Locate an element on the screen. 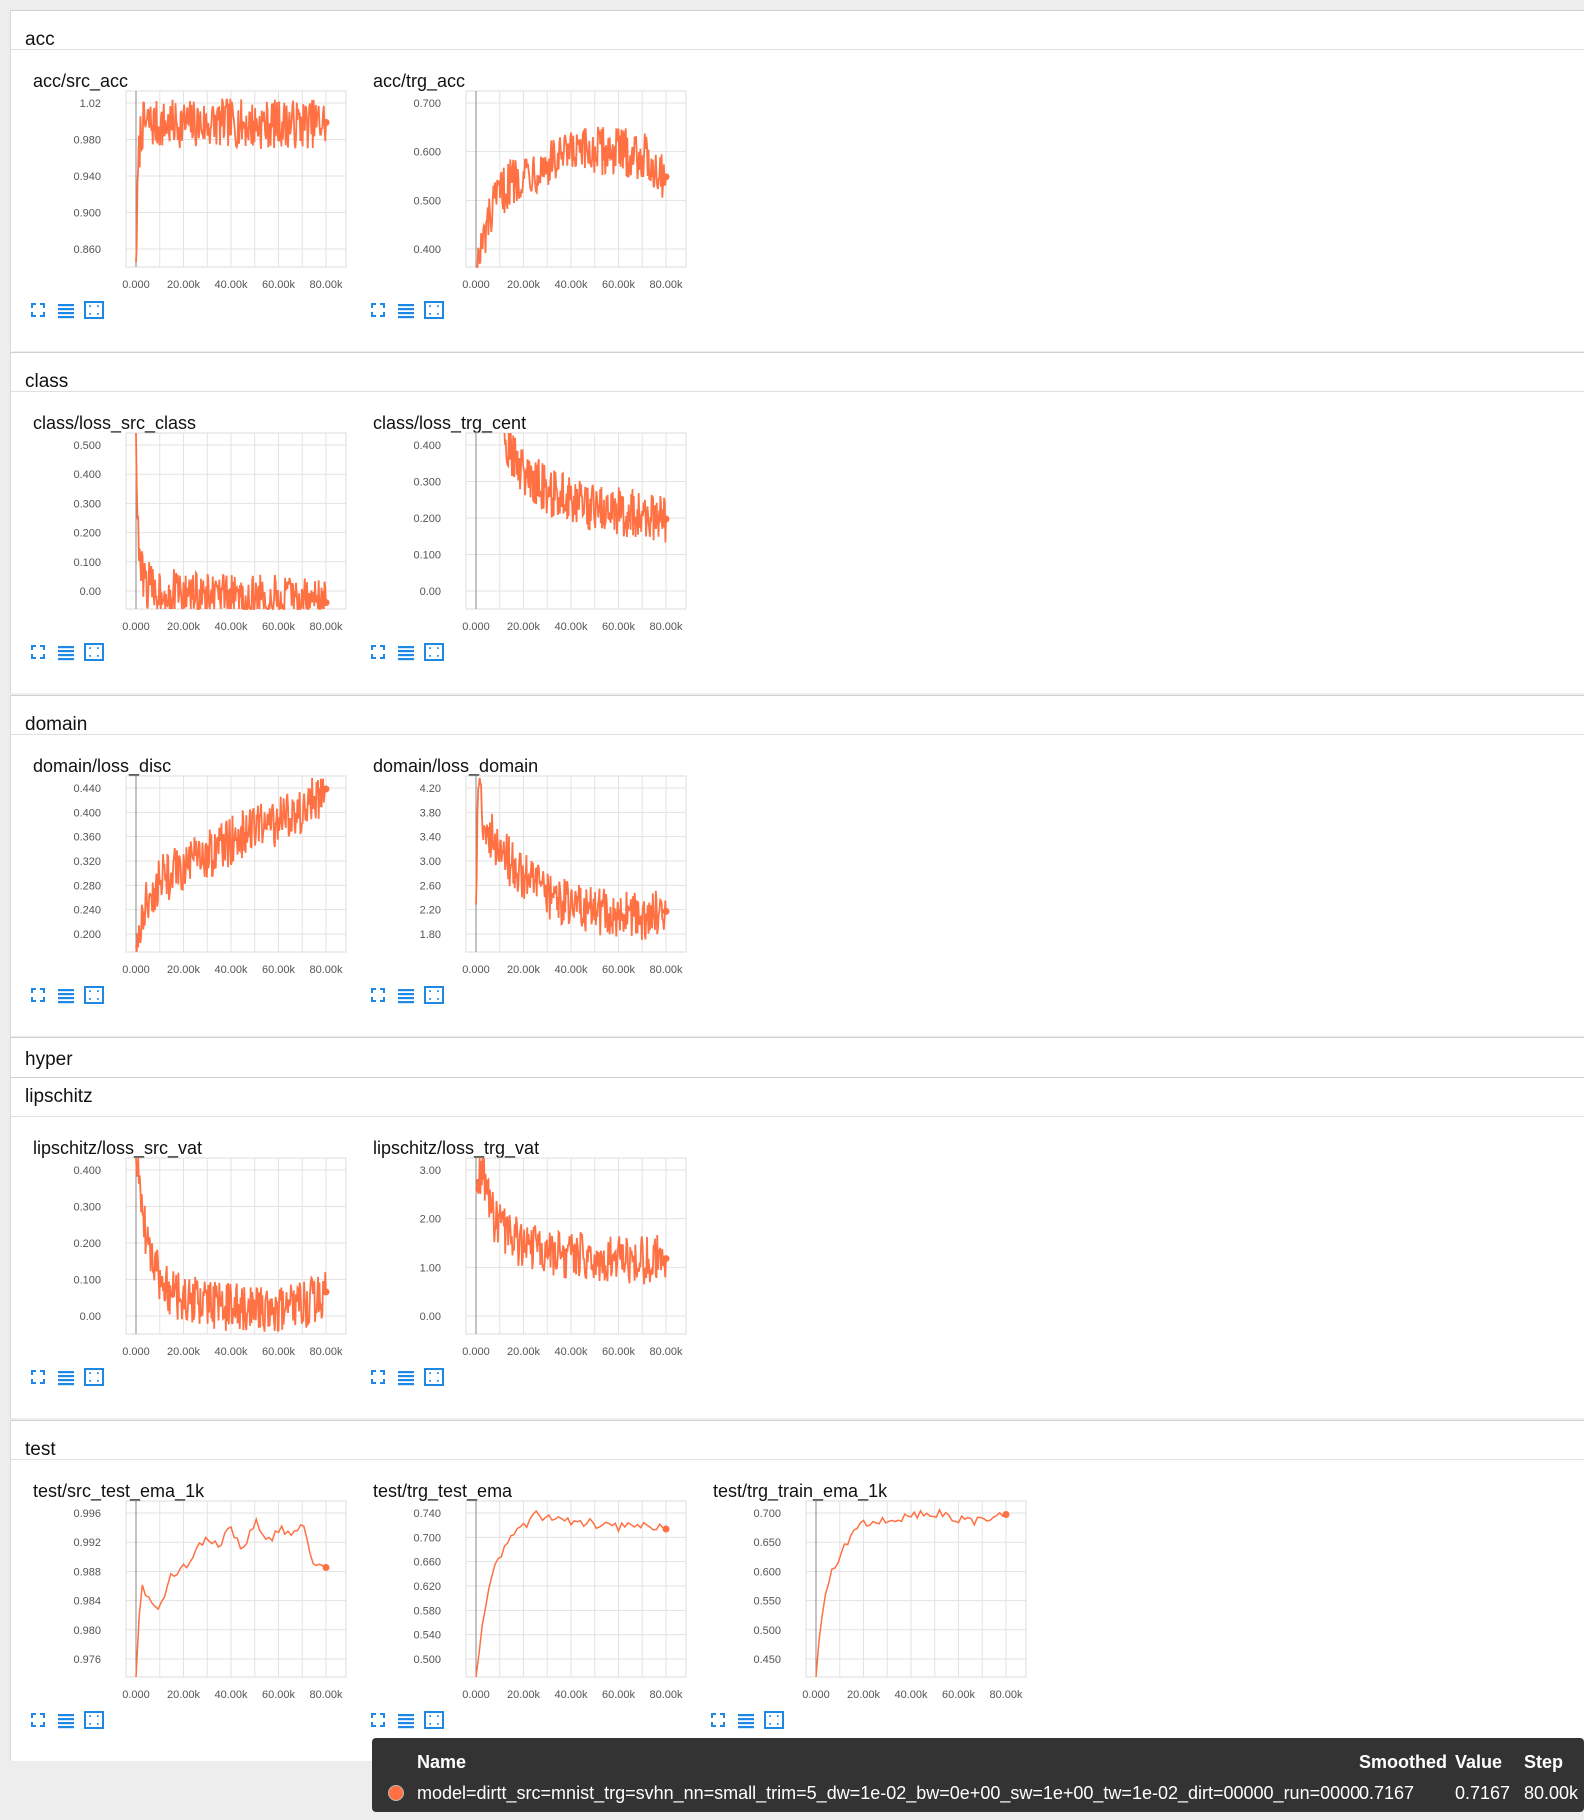 This screenshot has height=1820, width=1584. y-tick-label: 0.700 is located at coordinates (427, 104).